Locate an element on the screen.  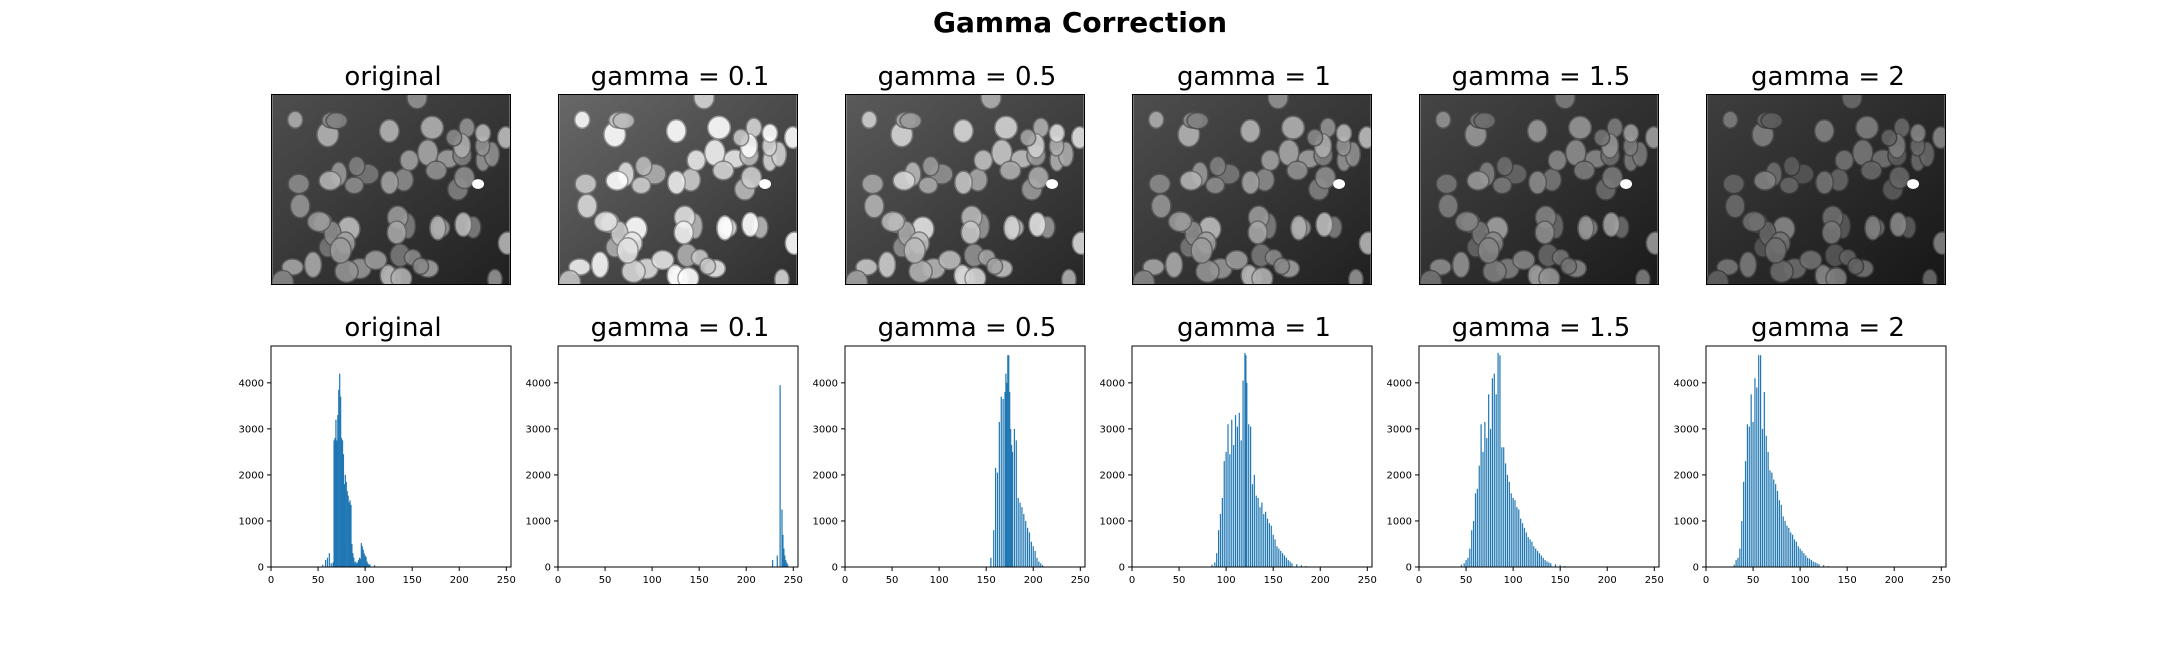
image-title-gamma-2: gamma = 2 is located at coordinates (1828, 77).